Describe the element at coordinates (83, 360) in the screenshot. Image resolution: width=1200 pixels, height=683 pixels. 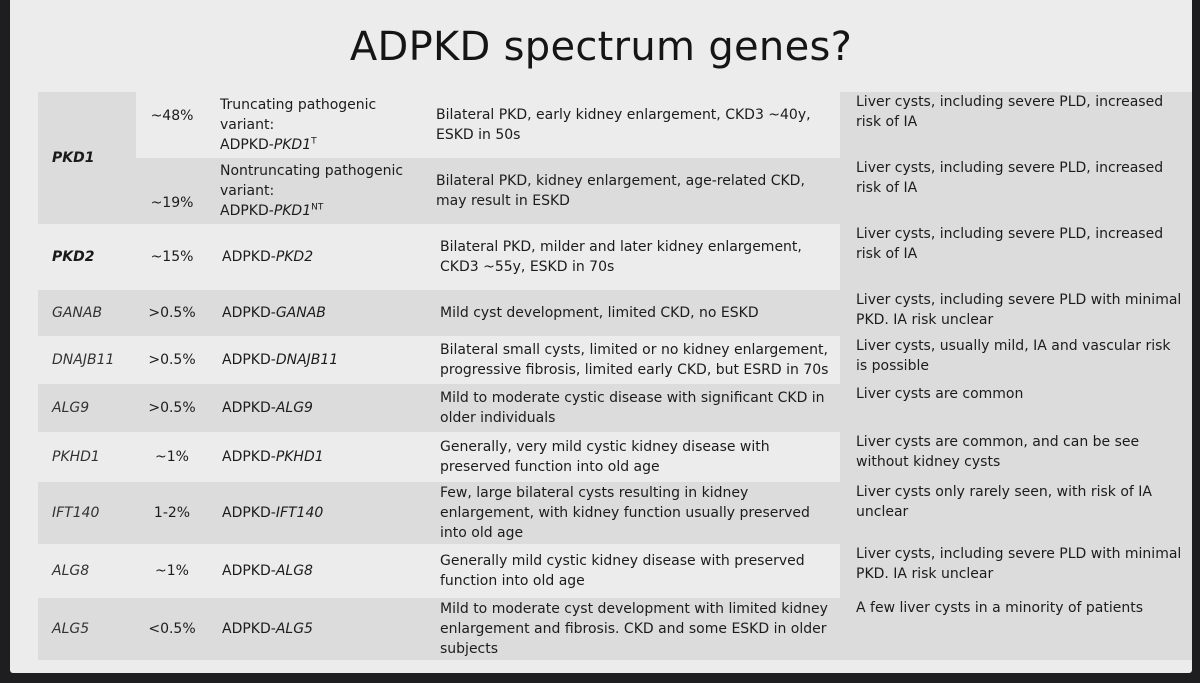
I see `gene-label: DNAJB11` at that location.